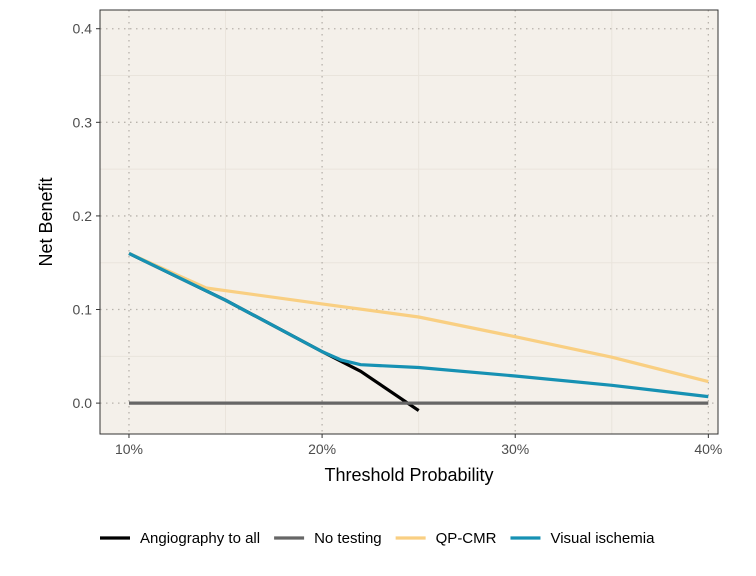 This screenshot has height=576, width=756. I want to click on x-tick-label: 30%, so click(515, 449).